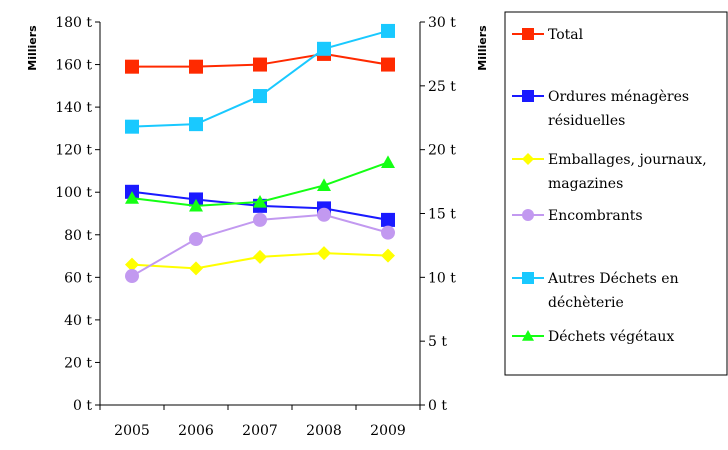 The width and height of the screenshot is (728, 450). I want to click on legend-label-emballages-journaux-magazines: magazines, so click(585, 184).